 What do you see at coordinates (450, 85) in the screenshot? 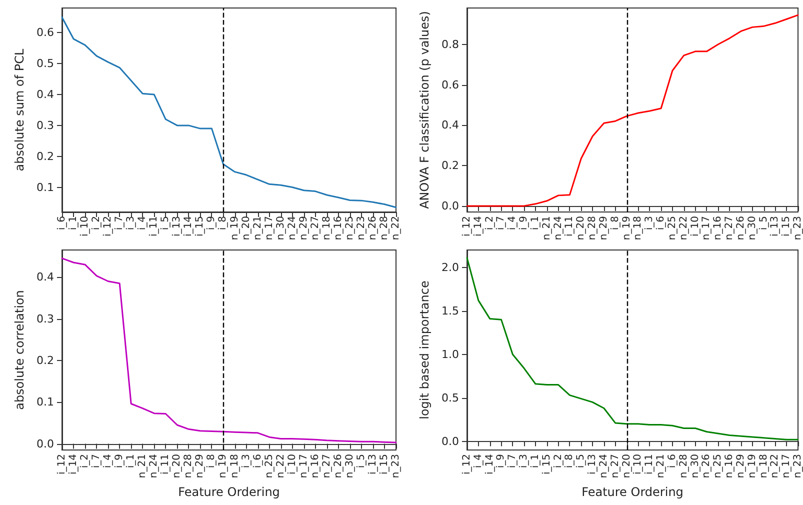
I see `y-tick-label: 0.6` at bounding box center [450, 85].